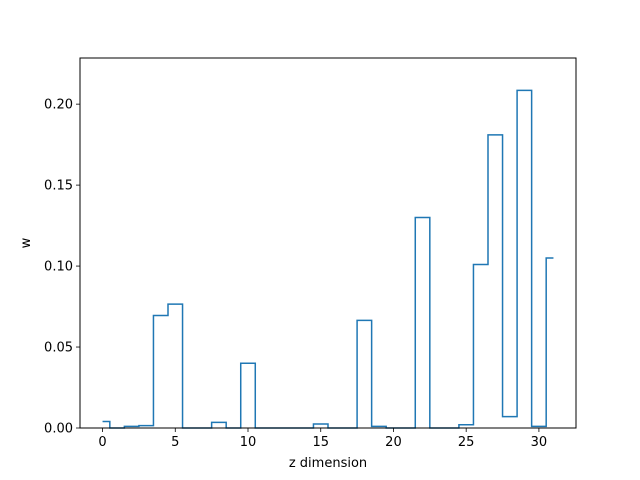  I want to click on y-tick-label: 0.10, so click(58, 267).